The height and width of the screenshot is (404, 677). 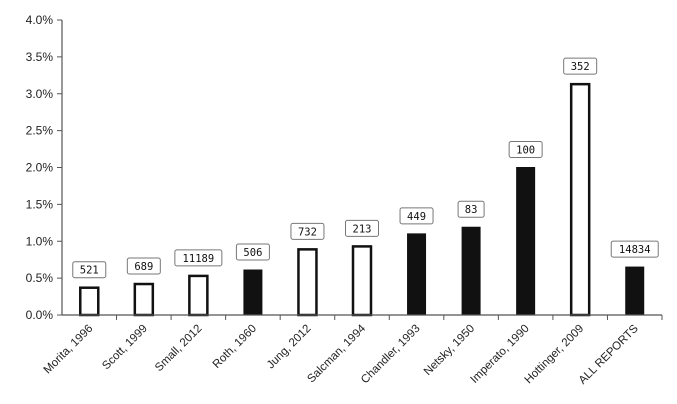 I want to click on x-tick-label: Jung, 2012, so click(x=289, y=347).